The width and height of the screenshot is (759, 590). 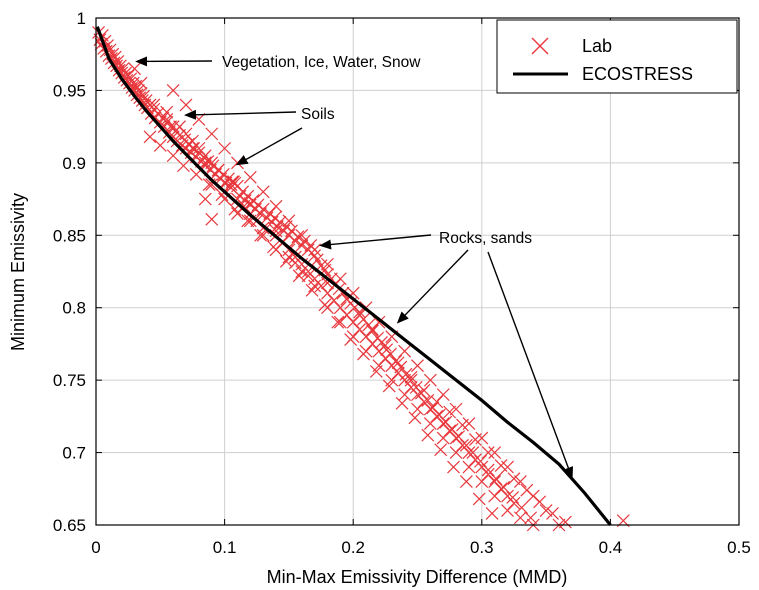 I want to click on legend-ecostress-label: ECOSTRESS, so click(x=637, y=74).